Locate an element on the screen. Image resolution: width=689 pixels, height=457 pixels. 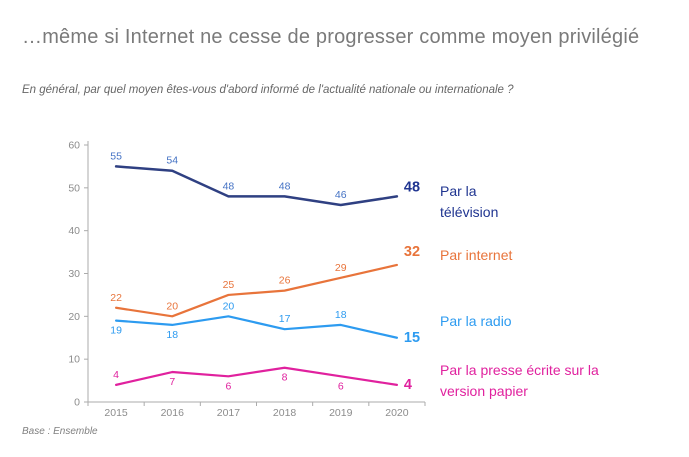
x-tick-label: 2016 is located at coordinates (173, 413).